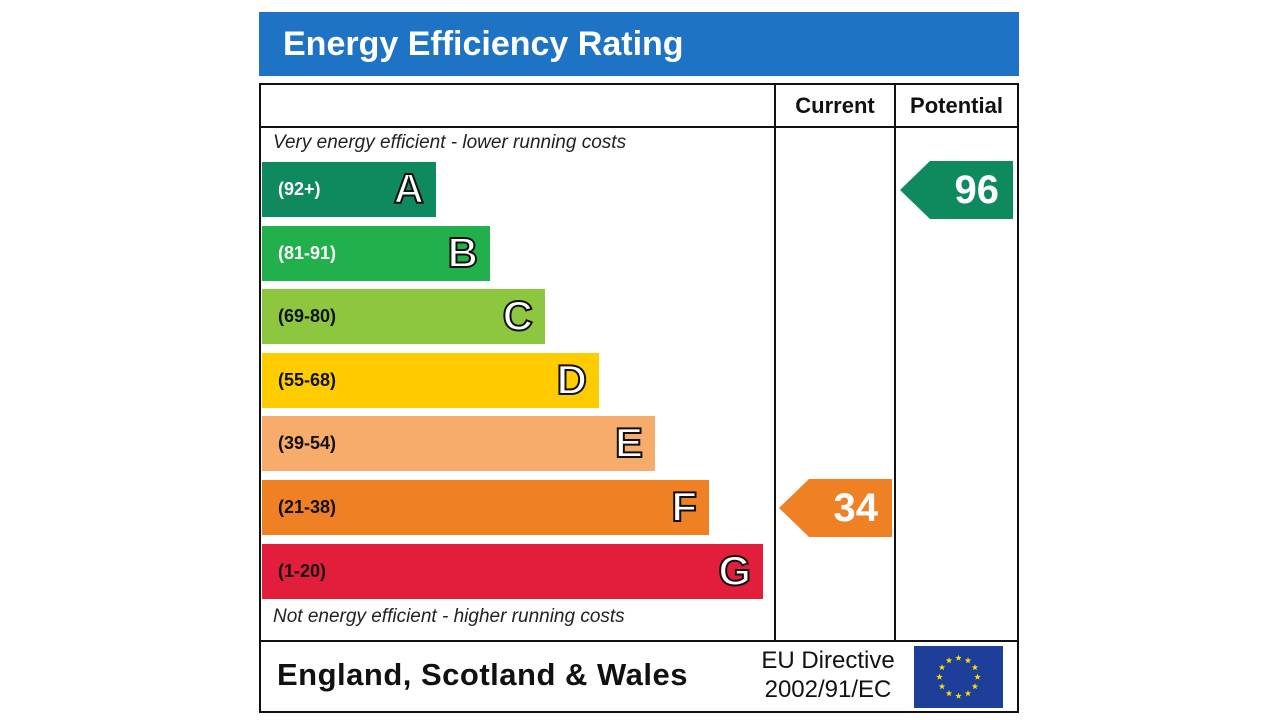  What do you see at coordinates (828, 689) in the screenshot?
I see `eu-directive-line2: 2002/91/EC` at bounding box center [828, 689].